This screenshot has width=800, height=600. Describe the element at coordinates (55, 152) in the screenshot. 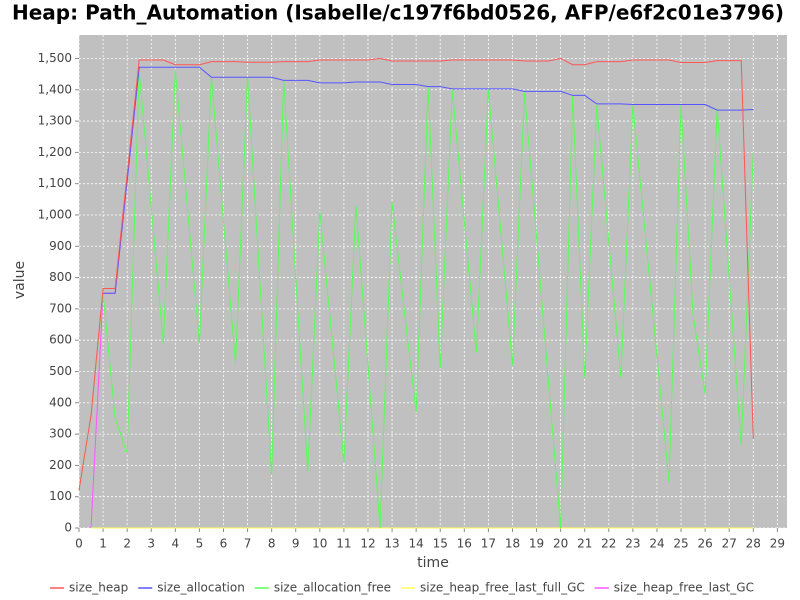

I see `y-tick-label: 1,200` at that location.